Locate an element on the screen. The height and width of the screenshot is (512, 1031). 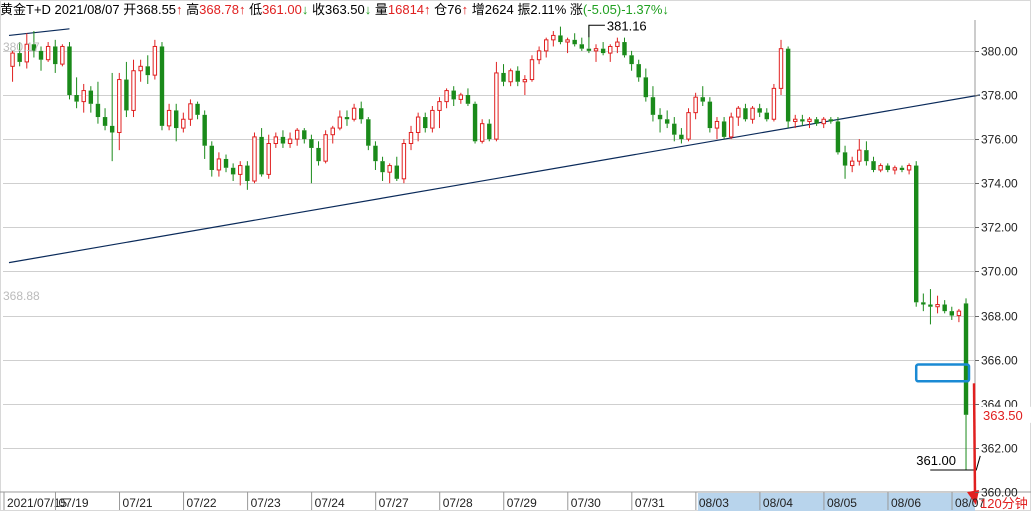
period-label: 120分钟 is located at coordinates (1004, 503).